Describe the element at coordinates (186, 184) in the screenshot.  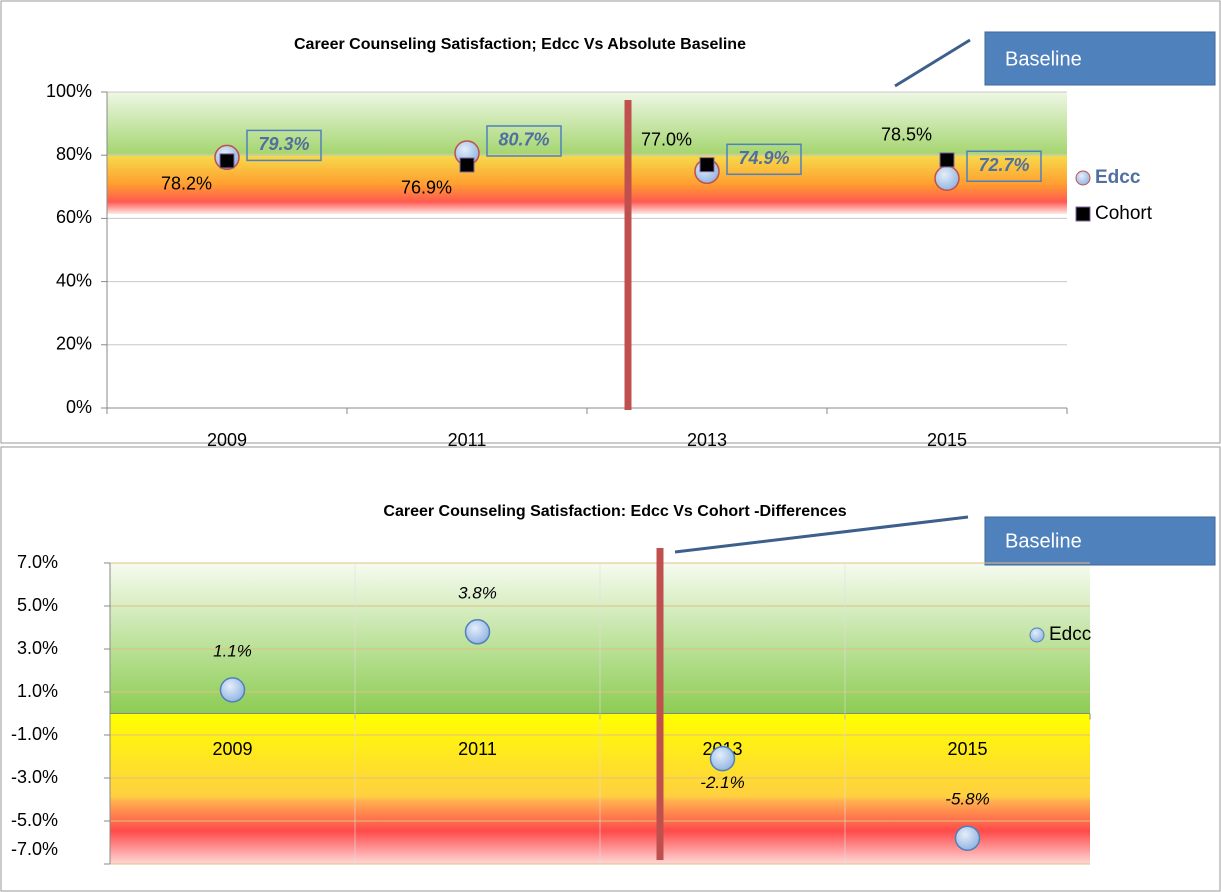
I see `data-label: 78.2%` at that location.